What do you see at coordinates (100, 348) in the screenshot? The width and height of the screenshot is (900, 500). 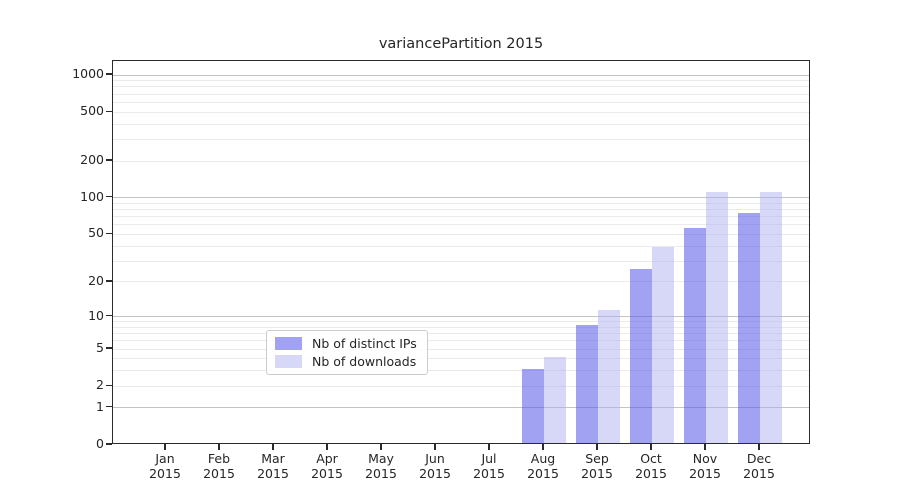 I see `y-axis-tick-label: 5` at bounding box center [100, 348].